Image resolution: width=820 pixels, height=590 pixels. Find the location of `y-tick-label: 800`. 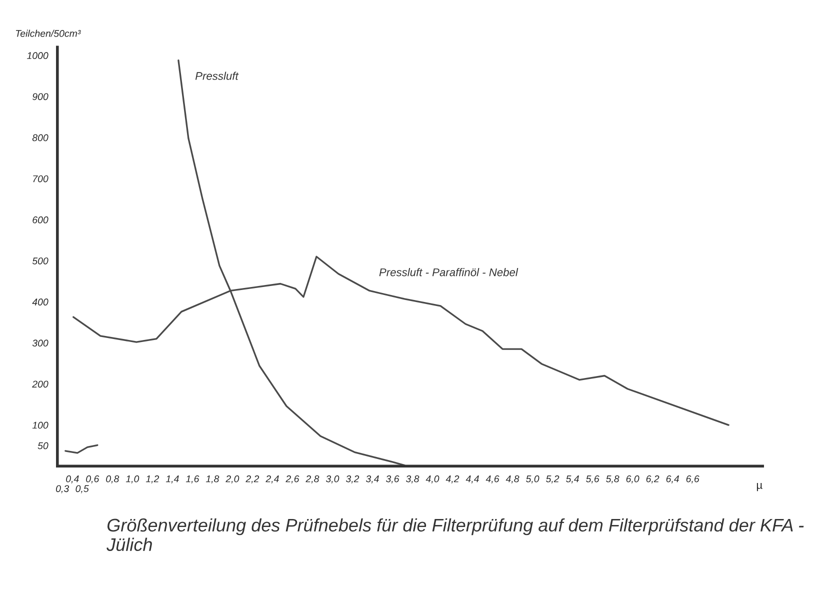

y-tick-label: 800 is located at coordinates (40, 138).